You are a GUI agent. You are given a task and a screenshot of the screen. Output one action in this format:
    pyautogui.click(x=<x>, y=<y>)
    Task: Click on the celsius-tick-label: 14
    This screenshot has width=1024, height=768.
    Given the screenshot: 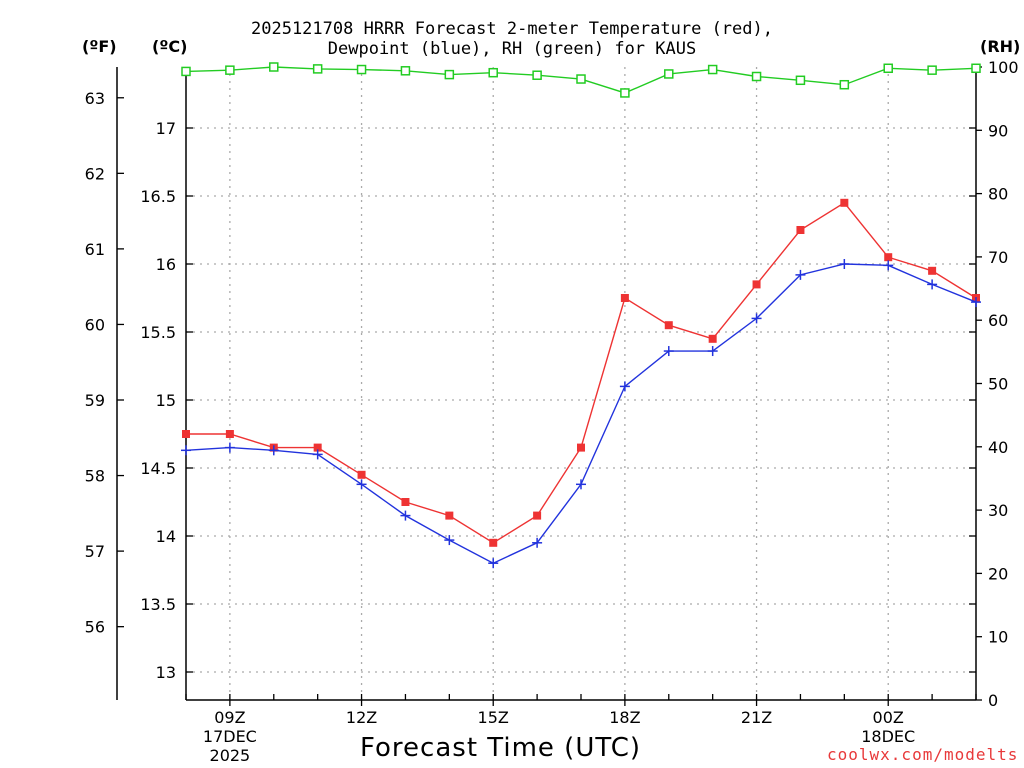 What is the action you would take?
    pyautogui.click(x=166, y=536)
    